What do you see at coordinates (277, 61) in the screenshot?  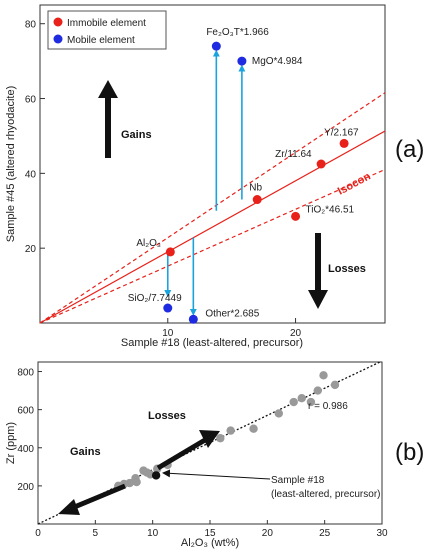 I see `point-label-mgo-4-984: MgO*4.984` at bounding box center [277, 61].